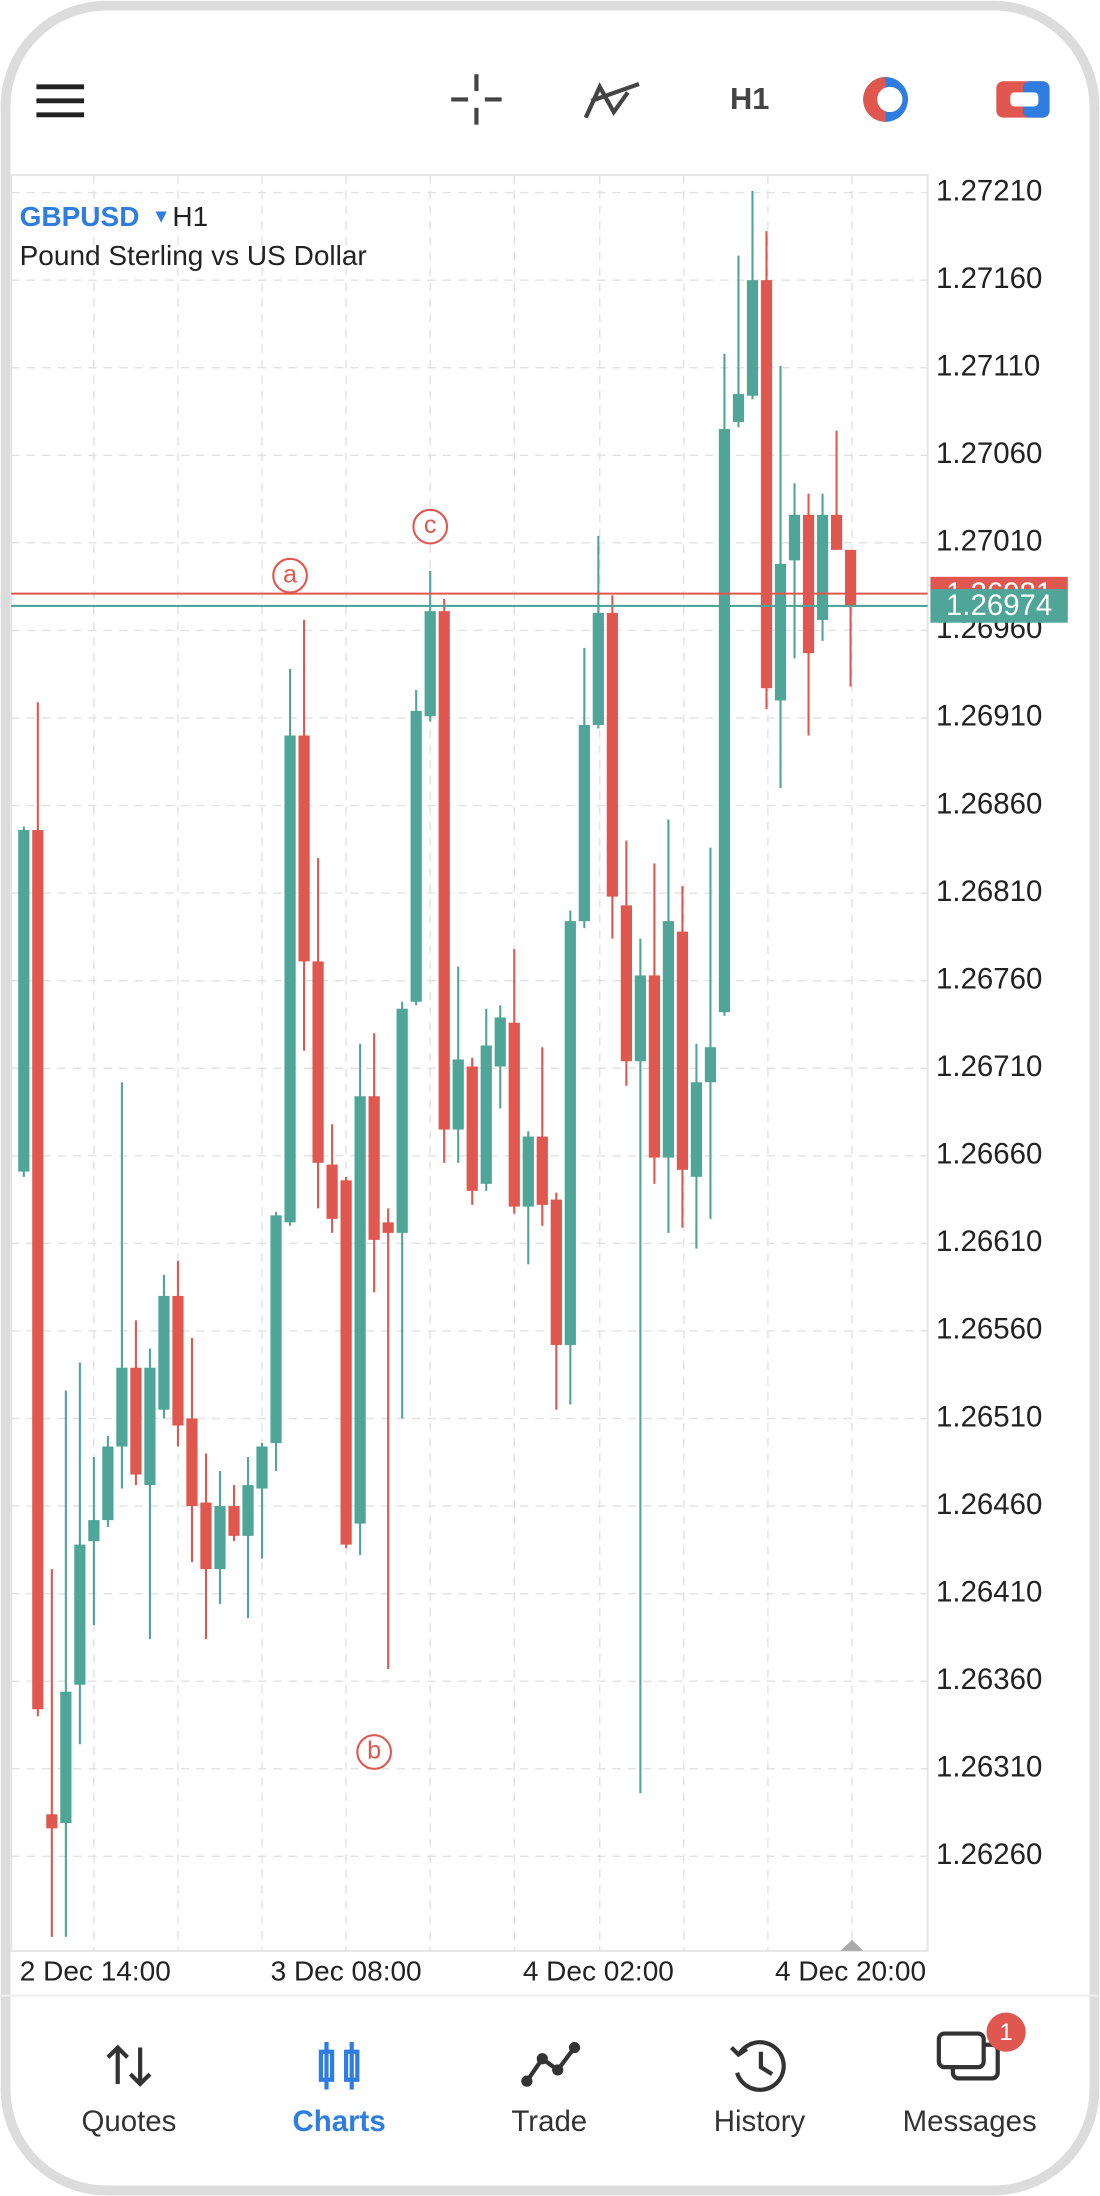 This screenshot has width=1100, height=2196. What do you see at coordinates (551, 2064) in the screenshot?
I see `trade-icon` at bounding box center [551, 2064].